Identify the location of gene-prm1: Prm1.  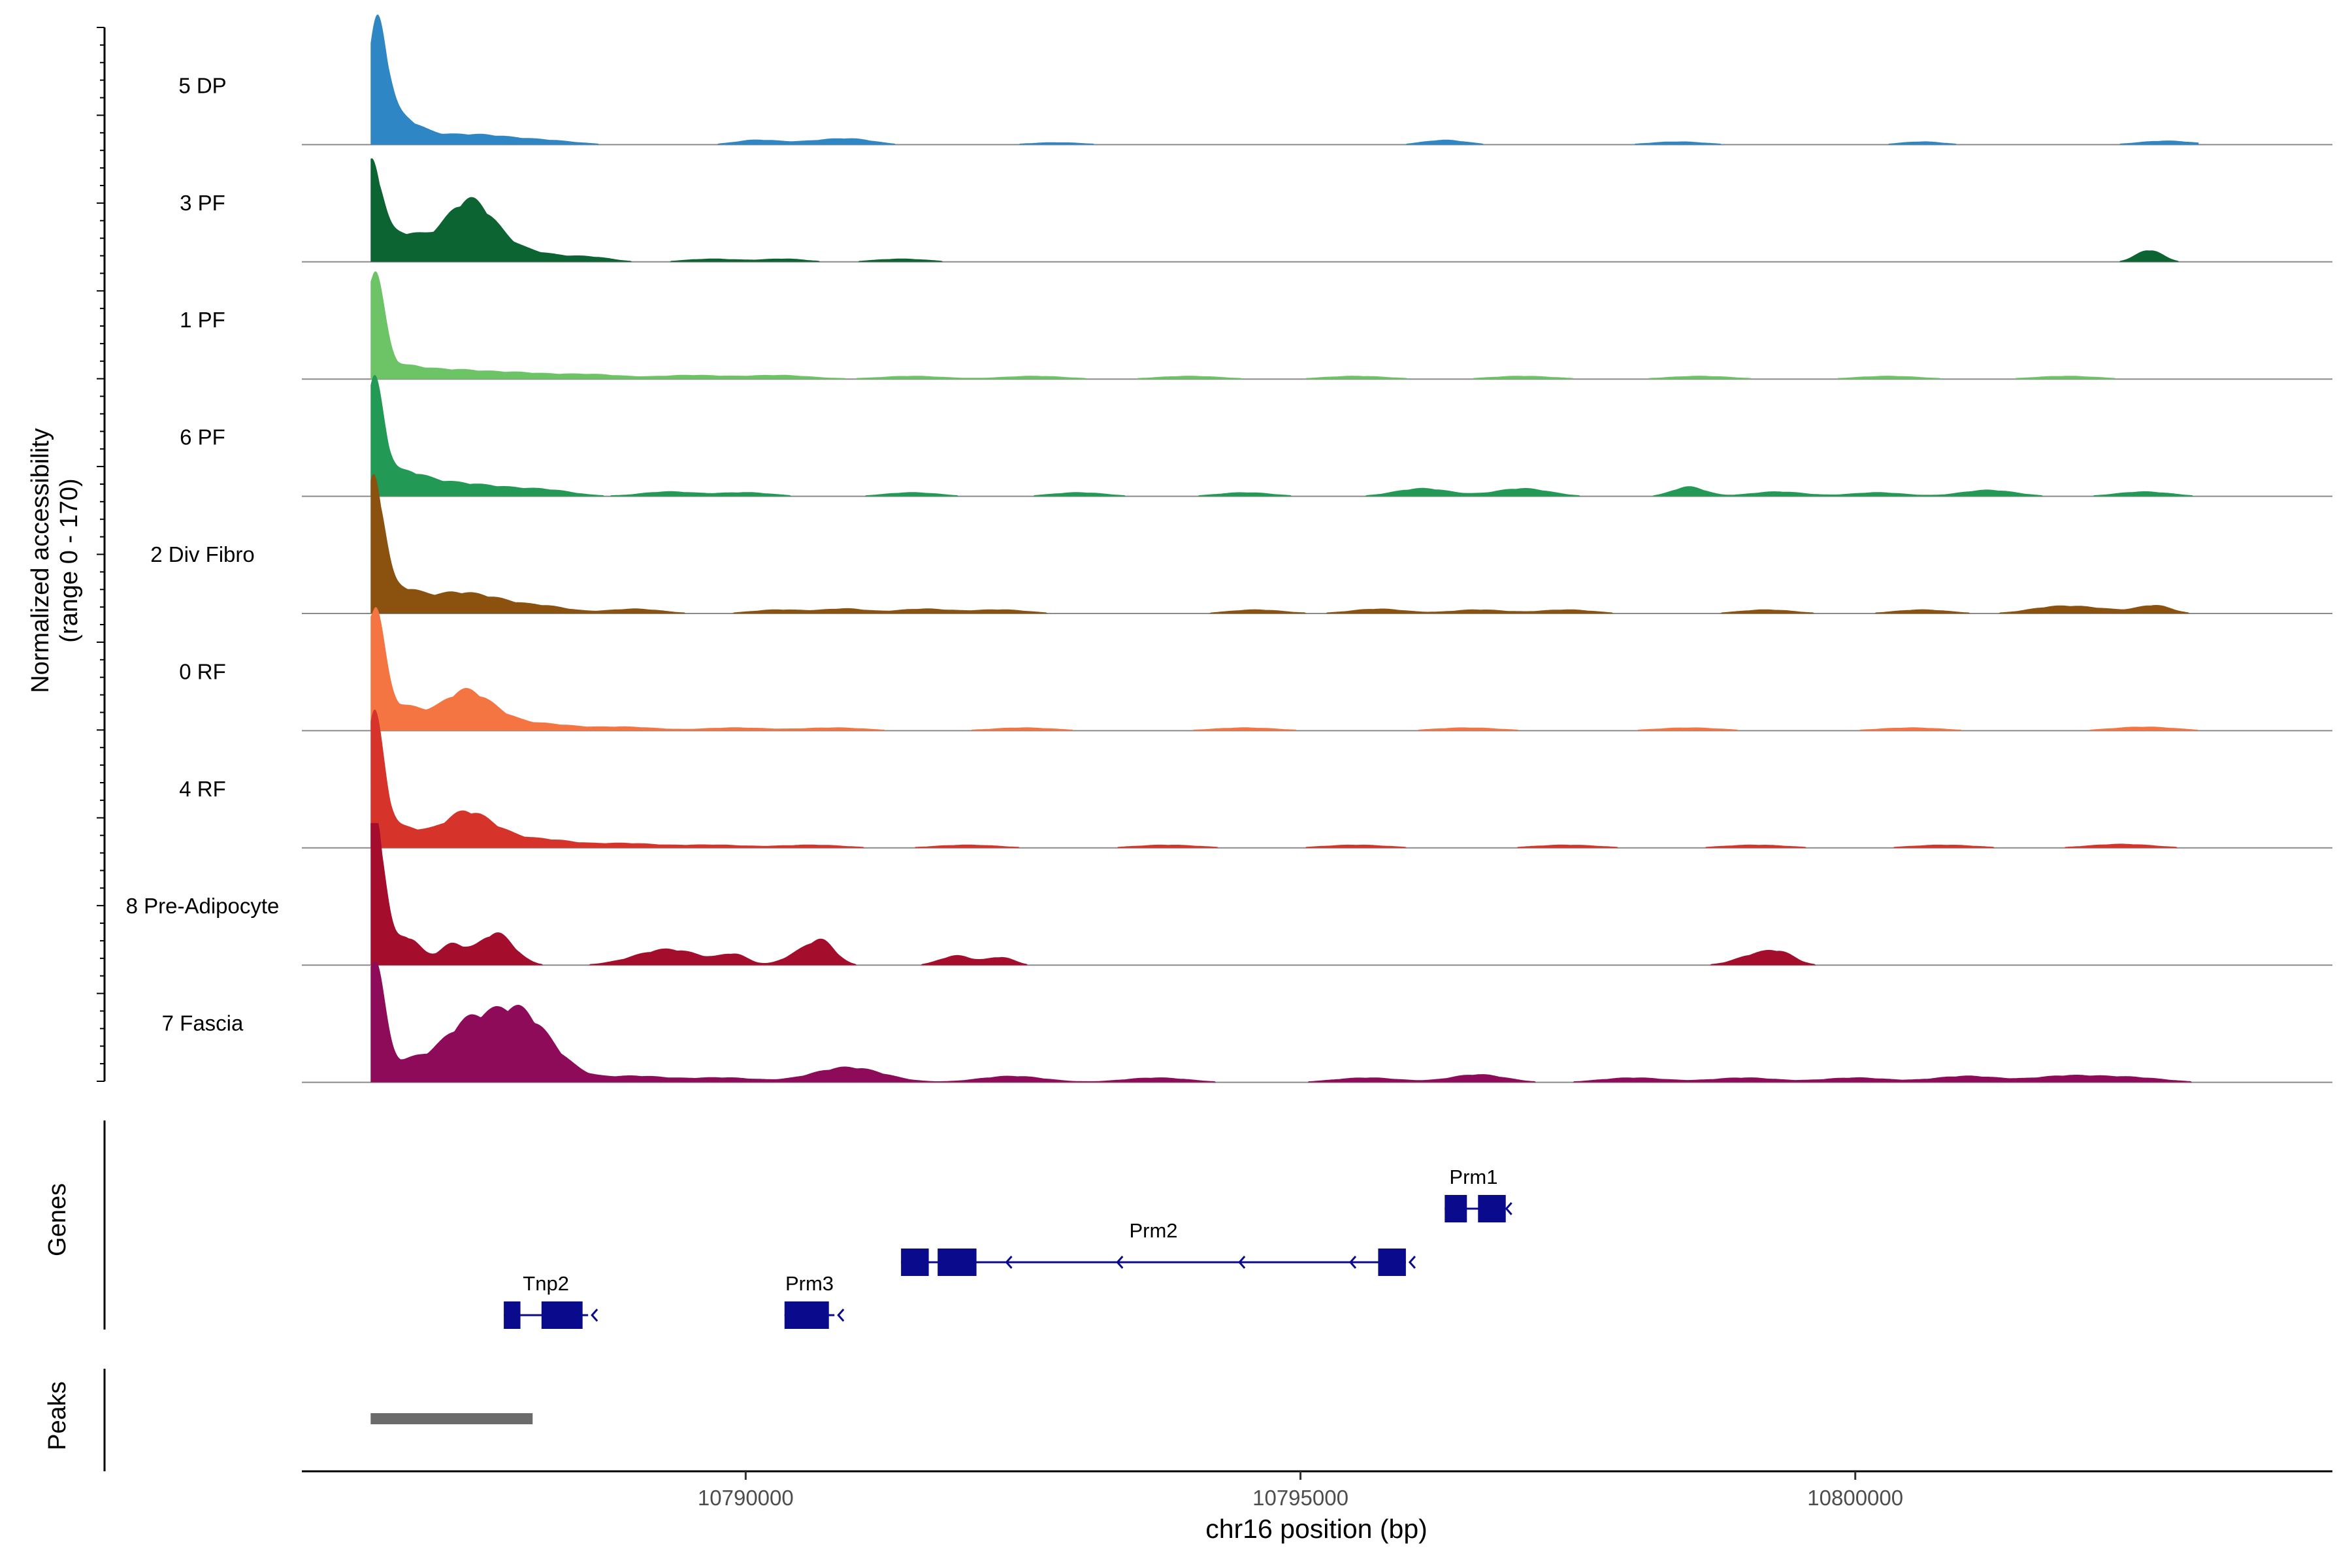
(1478, 1194).